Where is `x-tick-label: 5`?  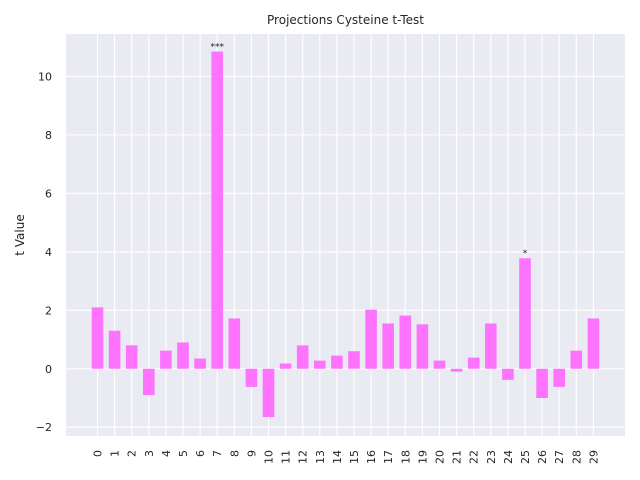
x-tick-label: 5 is located at coordinates (183, 453).